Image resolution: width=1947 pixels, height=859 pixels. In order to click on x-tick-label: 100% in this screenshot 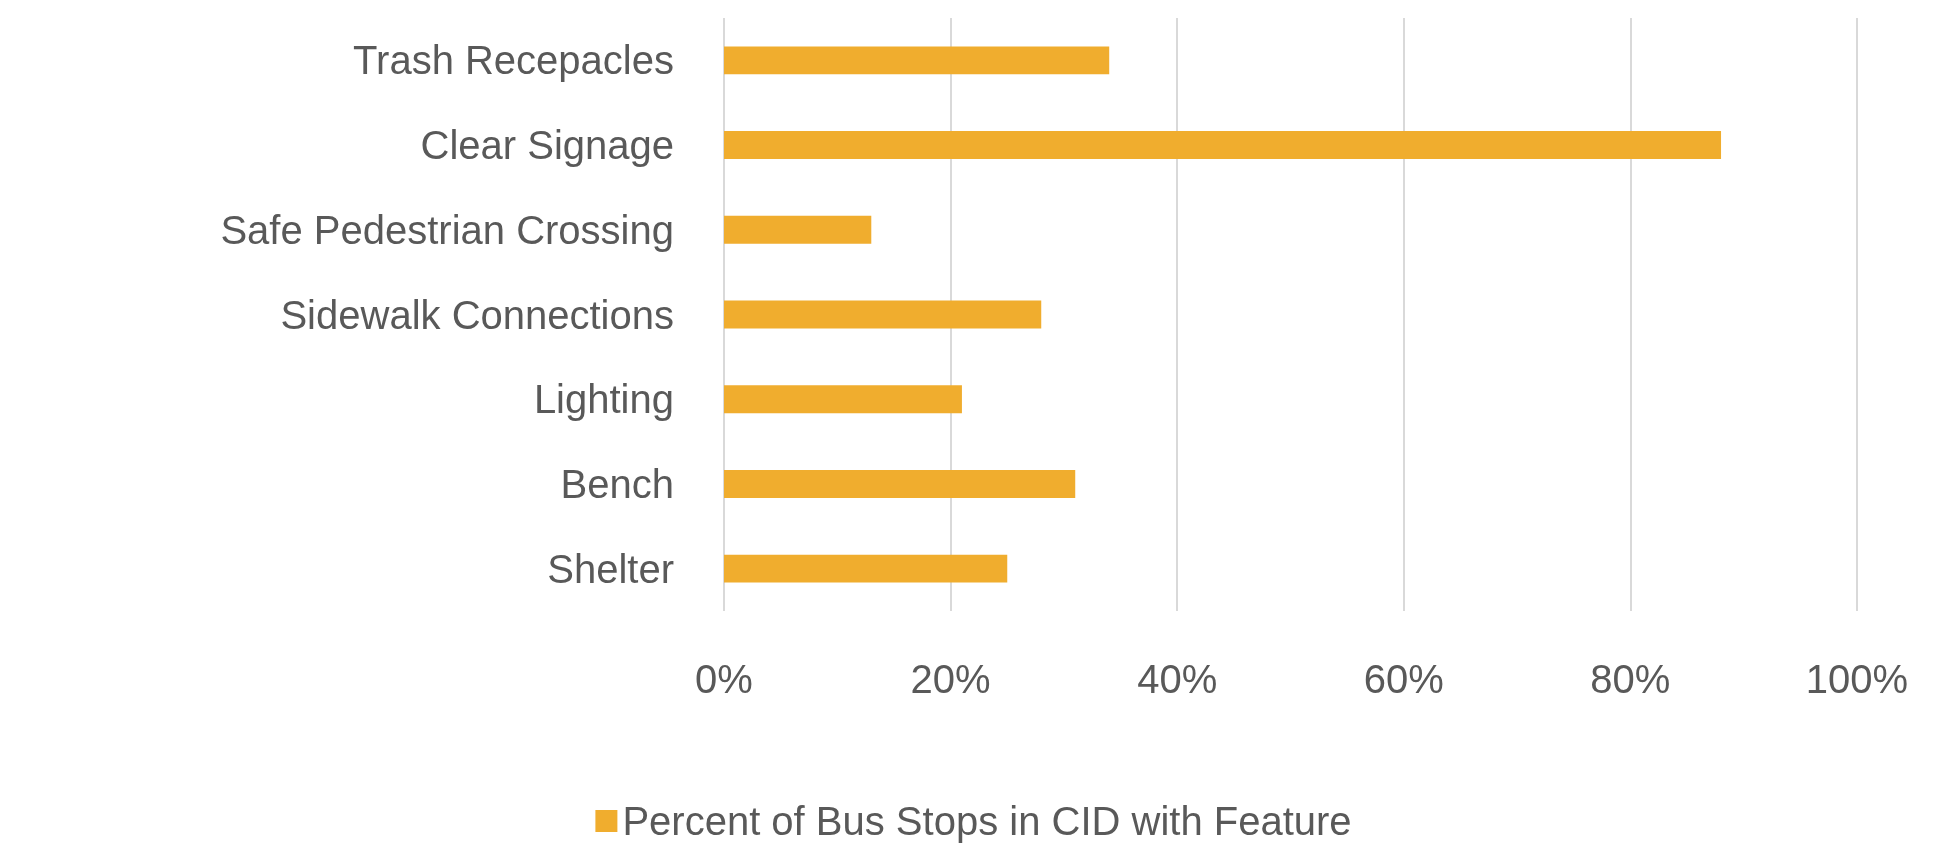, I will do `click(1857, 679)`.